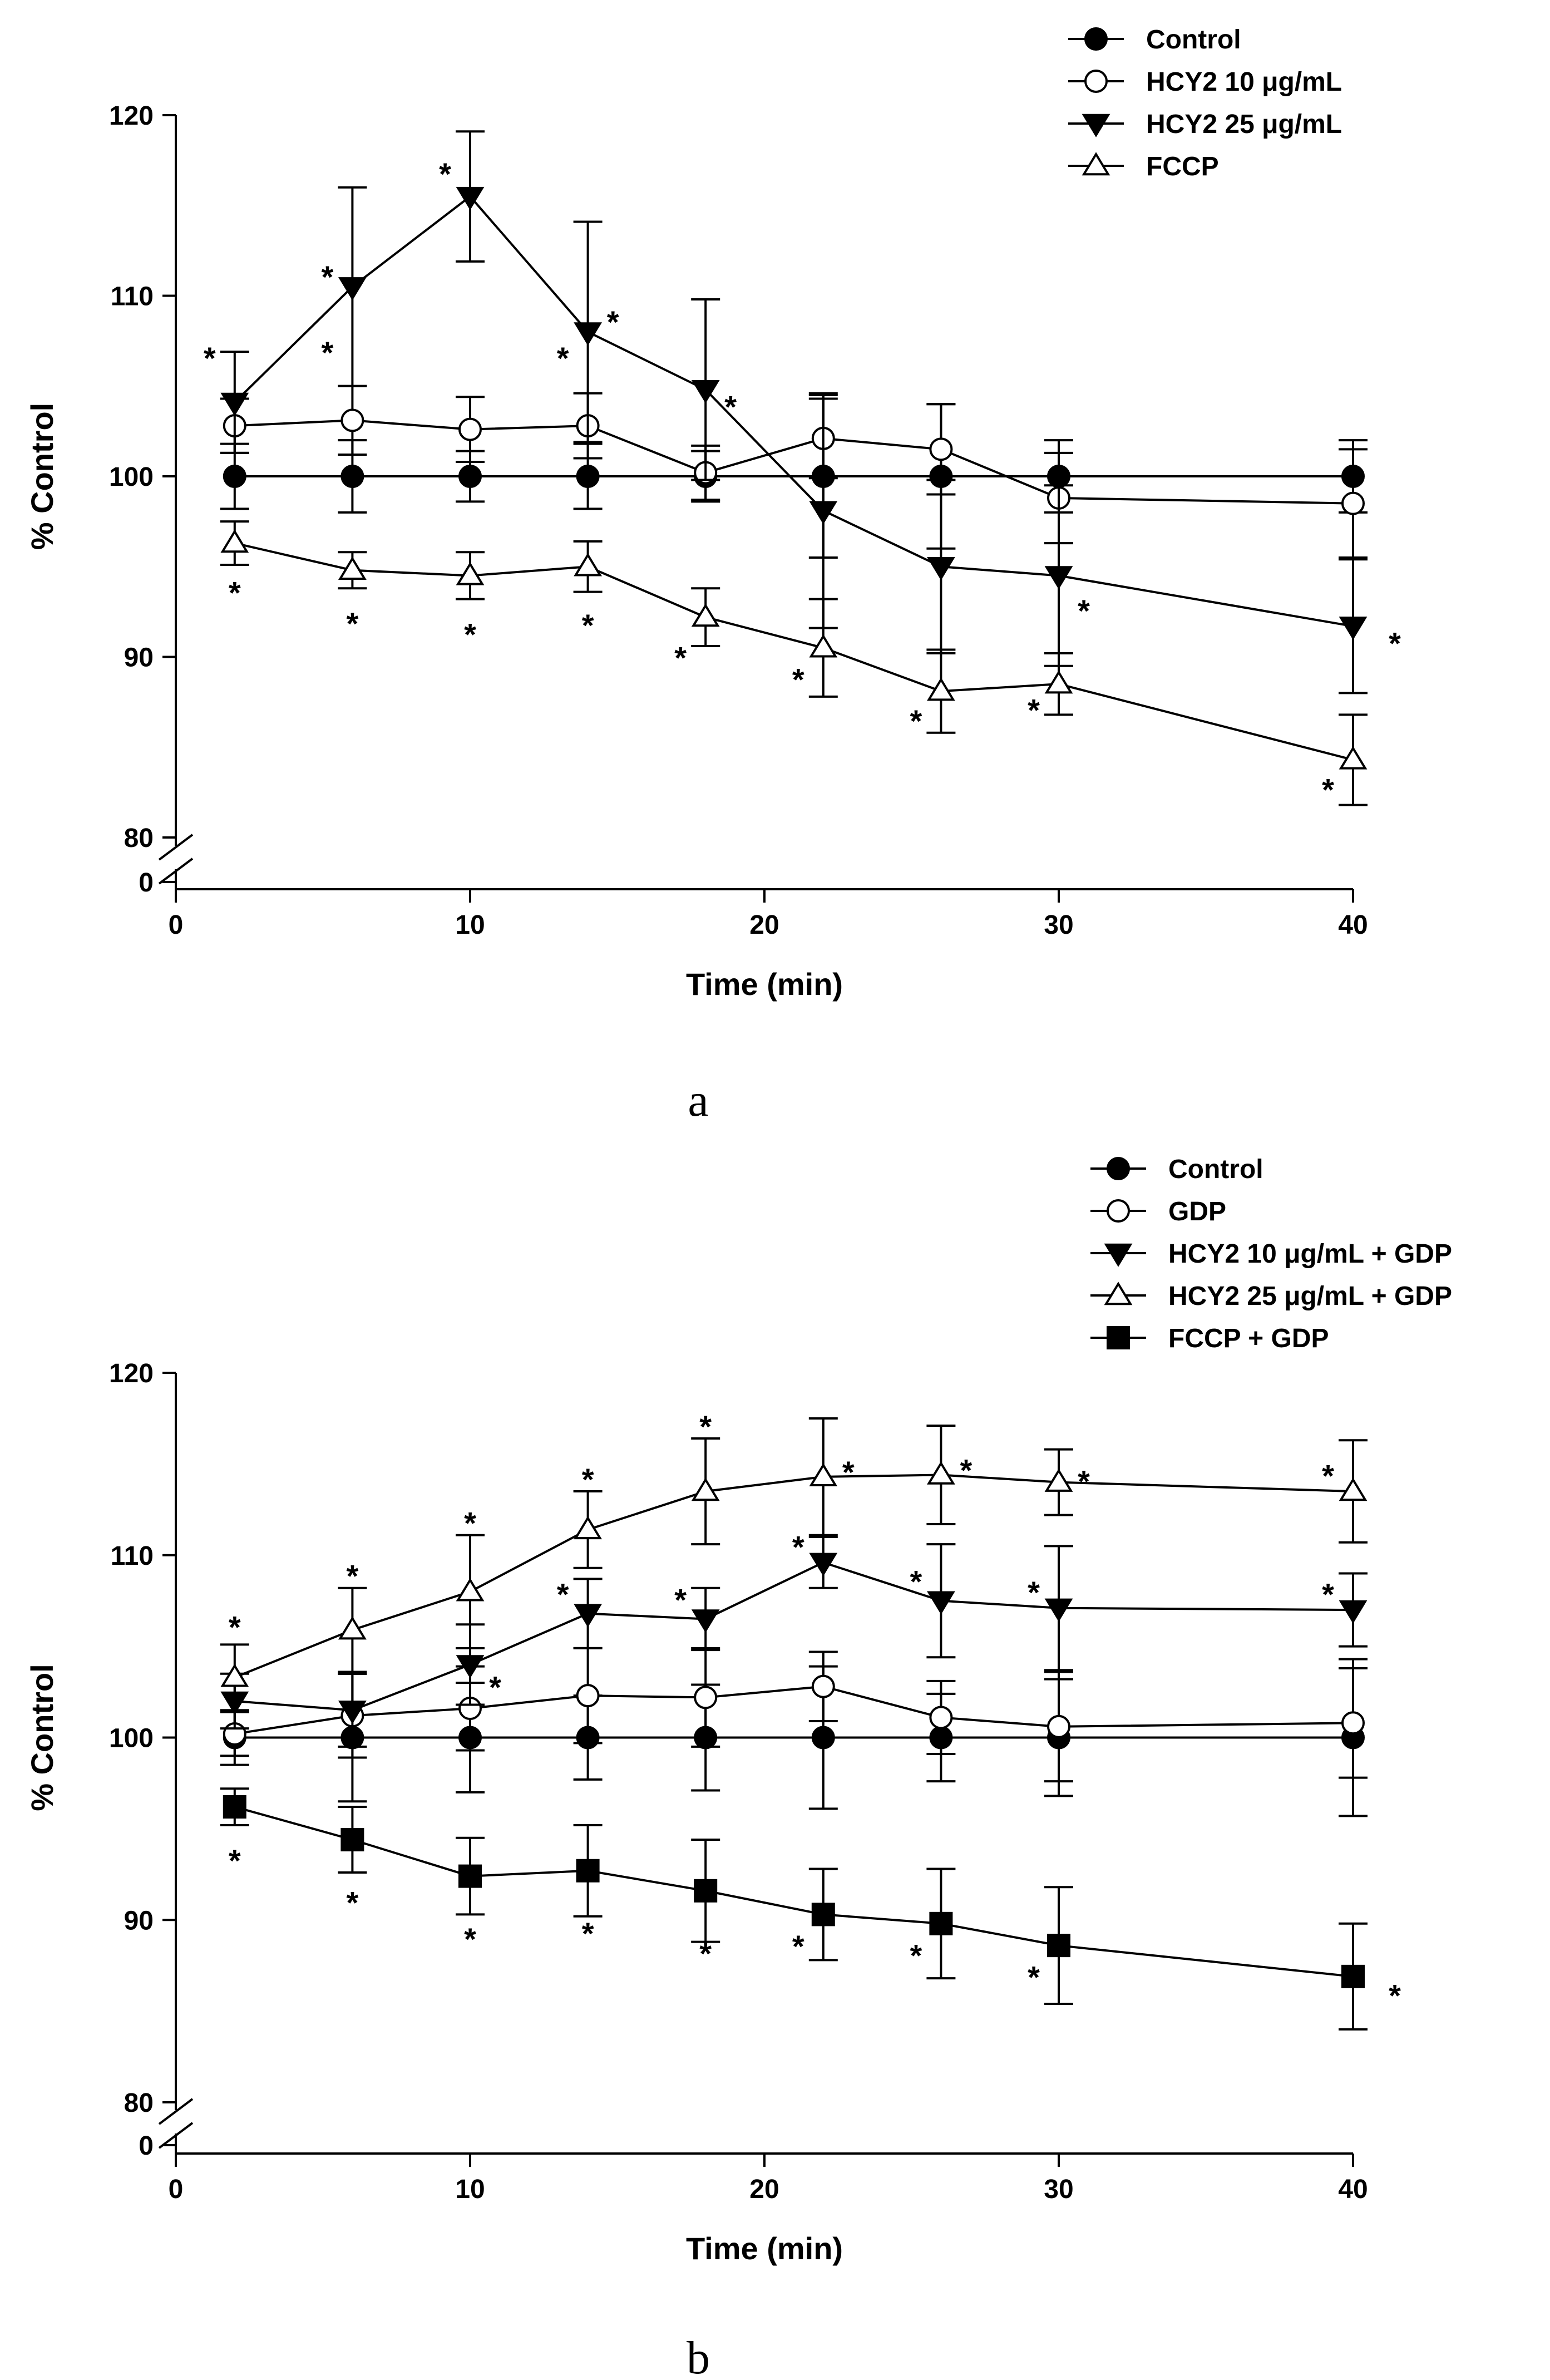 This screenshot has width=1550, height=2380. I want to click on legend-item: HCY2 10 μg/mL, so click(1205, 82).